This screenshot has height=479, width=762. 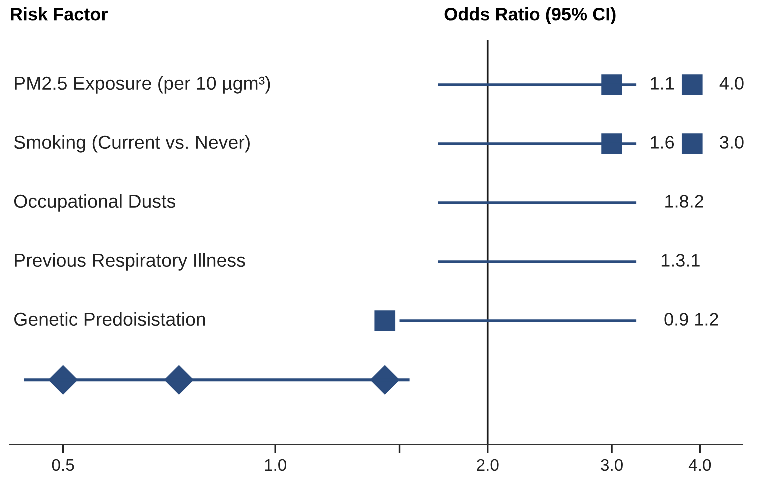 I want to click on y-tick-label: Occupational Dusts, so click(x=95, y=203).